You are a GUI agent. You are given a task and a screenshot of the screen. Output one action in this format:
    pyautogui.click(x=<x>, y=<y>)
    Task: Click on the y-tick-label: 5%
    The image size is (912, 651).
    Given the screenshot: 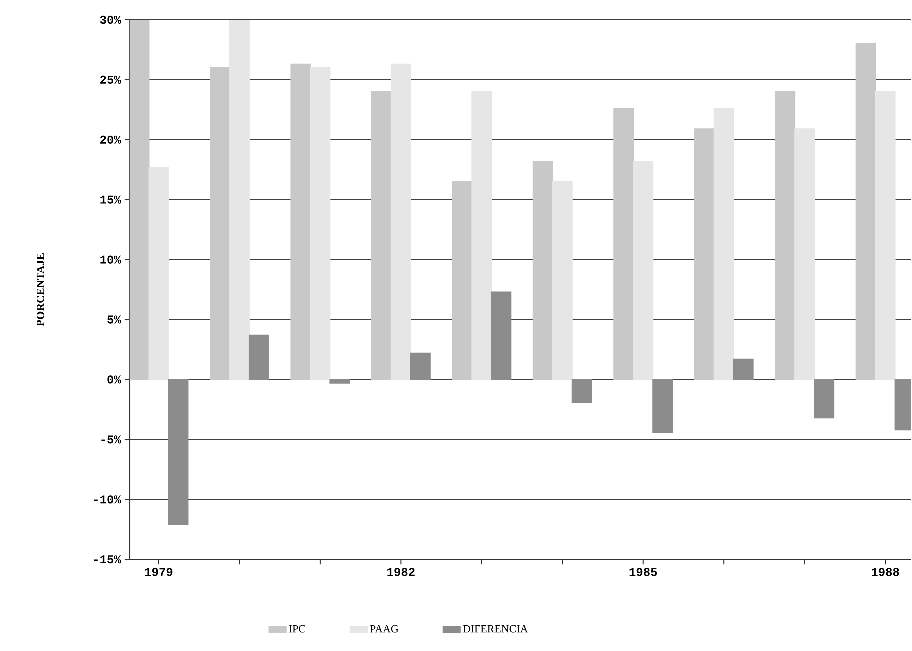 What is the action you would take?
    pyautogui.click(x=115, y=320)
    